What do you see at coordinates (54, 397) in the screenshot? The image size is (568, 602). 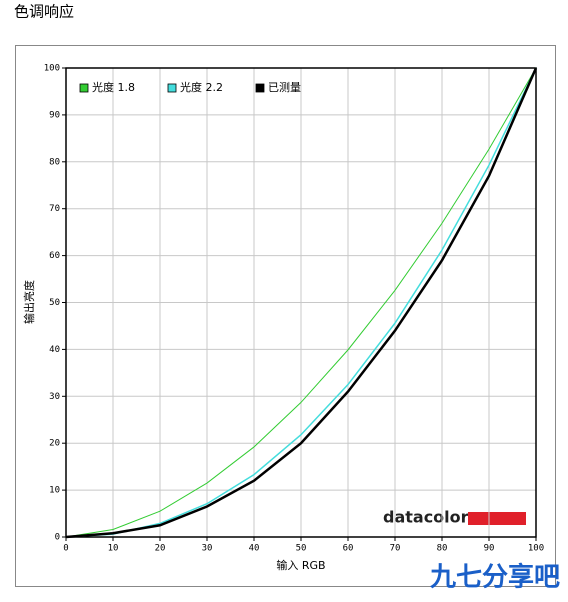 I see `y-tick-label: 30` at bounding box center [54, 397].